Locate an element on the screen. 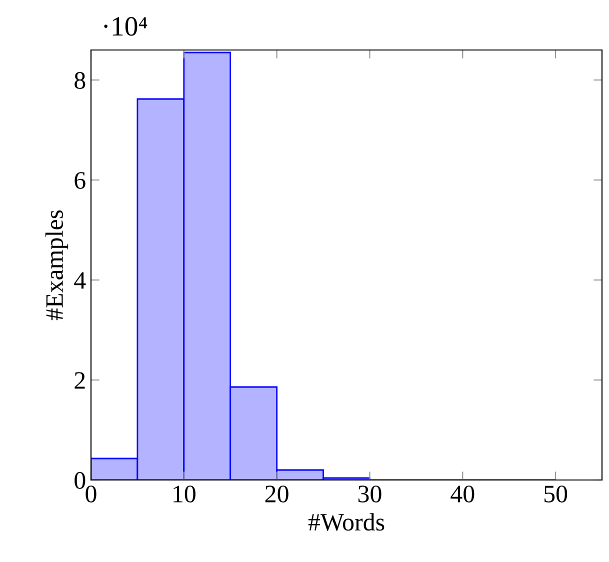  y-tick-label: 0 is located at coordinates (80, 480).